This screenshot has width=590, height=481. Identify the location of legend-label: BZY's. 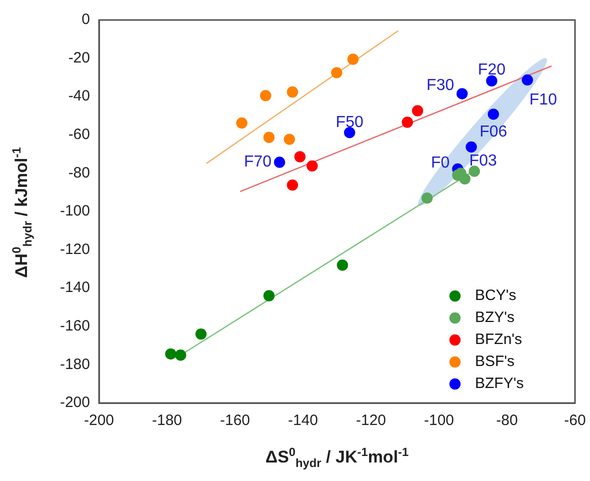
(495, 317).